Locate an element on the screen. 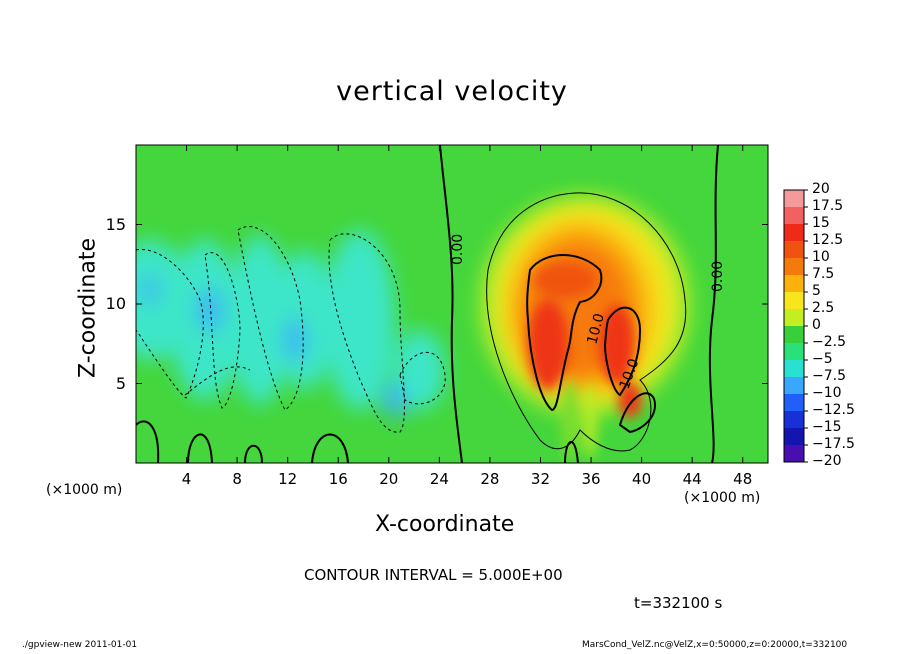  y-tick-label: 5 is located at coordinates (120, 383).